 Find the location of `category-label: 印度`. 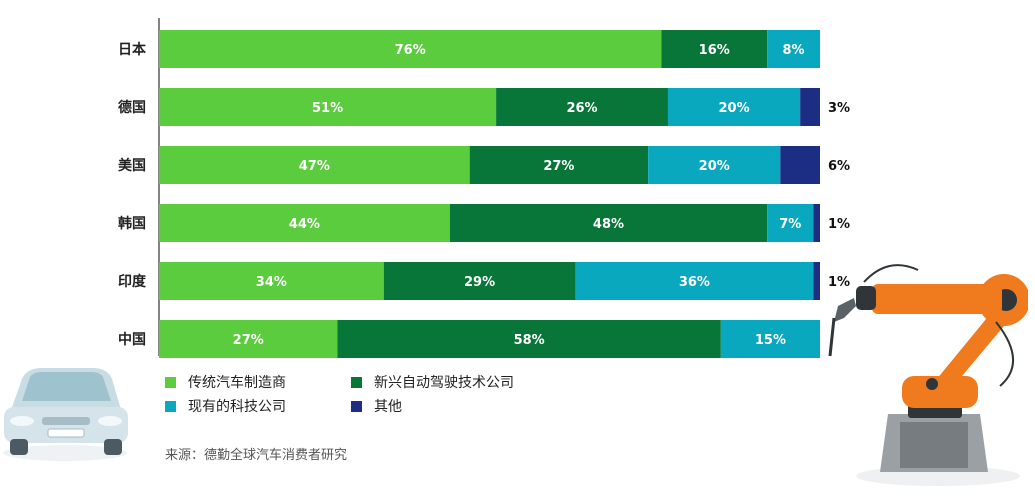

category-label: 印度 is located at coordinates (132, 281).